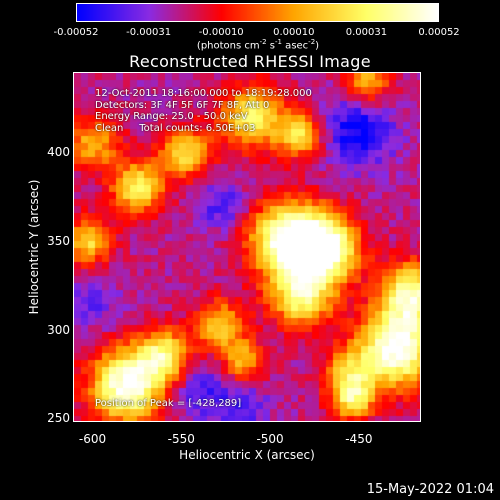 Image resolution: width=500 pixels, height=500 pixels. Describe the element at coordinates (258, 45) in the screenshot. I see `colorbar-unit-label: (photons cm-2 s-1 asec-2)` at that location.